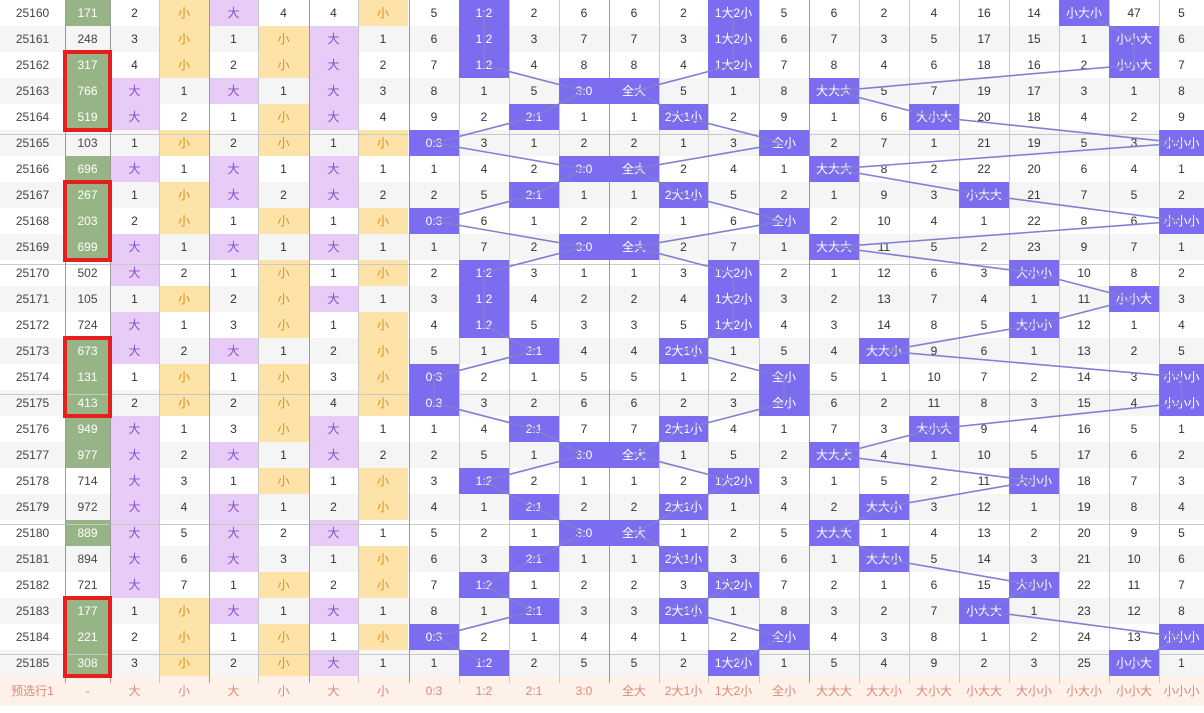 Image resolution: width=1204 pixels, height=713 pixels. I want to click on table-row: 25172 724 大 1 3 小 1 小 4 1:2 5 3 3 5 1大2小 4 3 14 8 5 大小小 12 1 4, so click(602, 325).